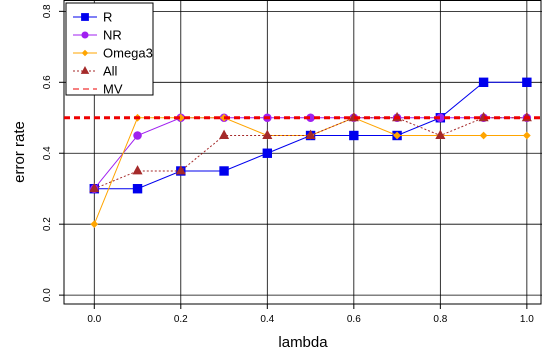 This screenshot has height=356, width=542. I want to click on x-tick-label-2: 0.4, so click(267, 319).